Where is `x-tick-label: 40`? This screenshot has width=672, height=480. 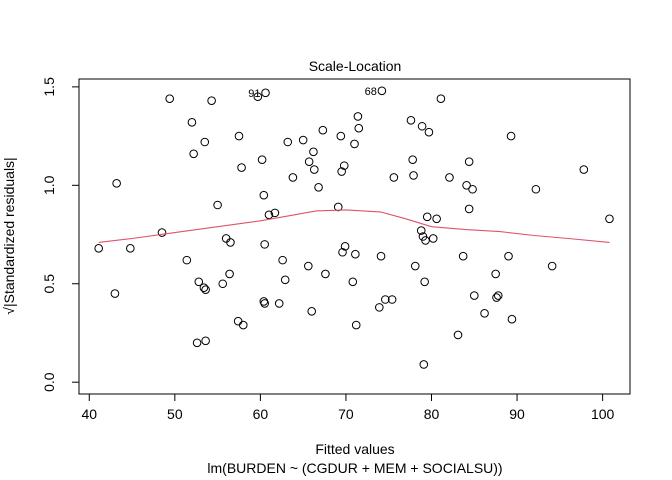 x-tick-label: 40 is located at coordinates (89, 414).